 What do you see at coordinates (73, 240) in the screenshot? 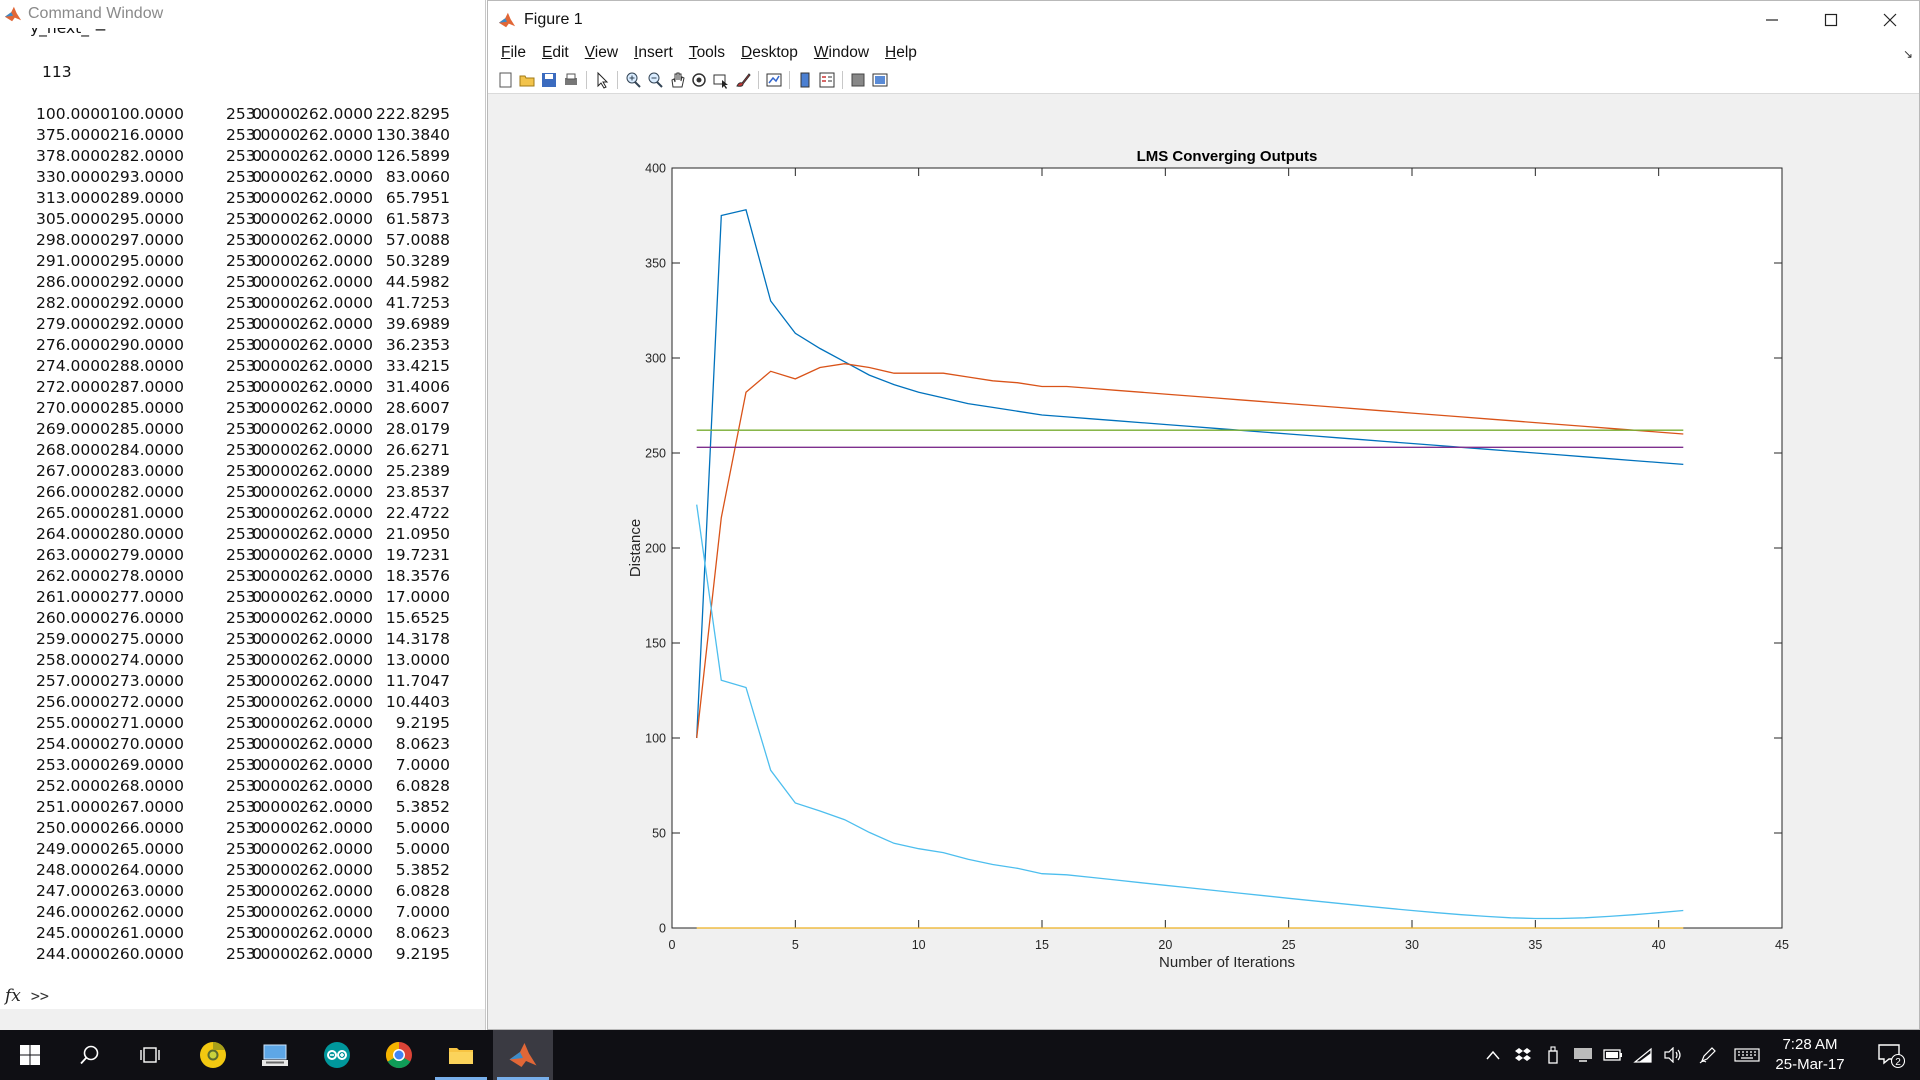
I see `output-cell: 298.0000` at bounding box center [73, 240].